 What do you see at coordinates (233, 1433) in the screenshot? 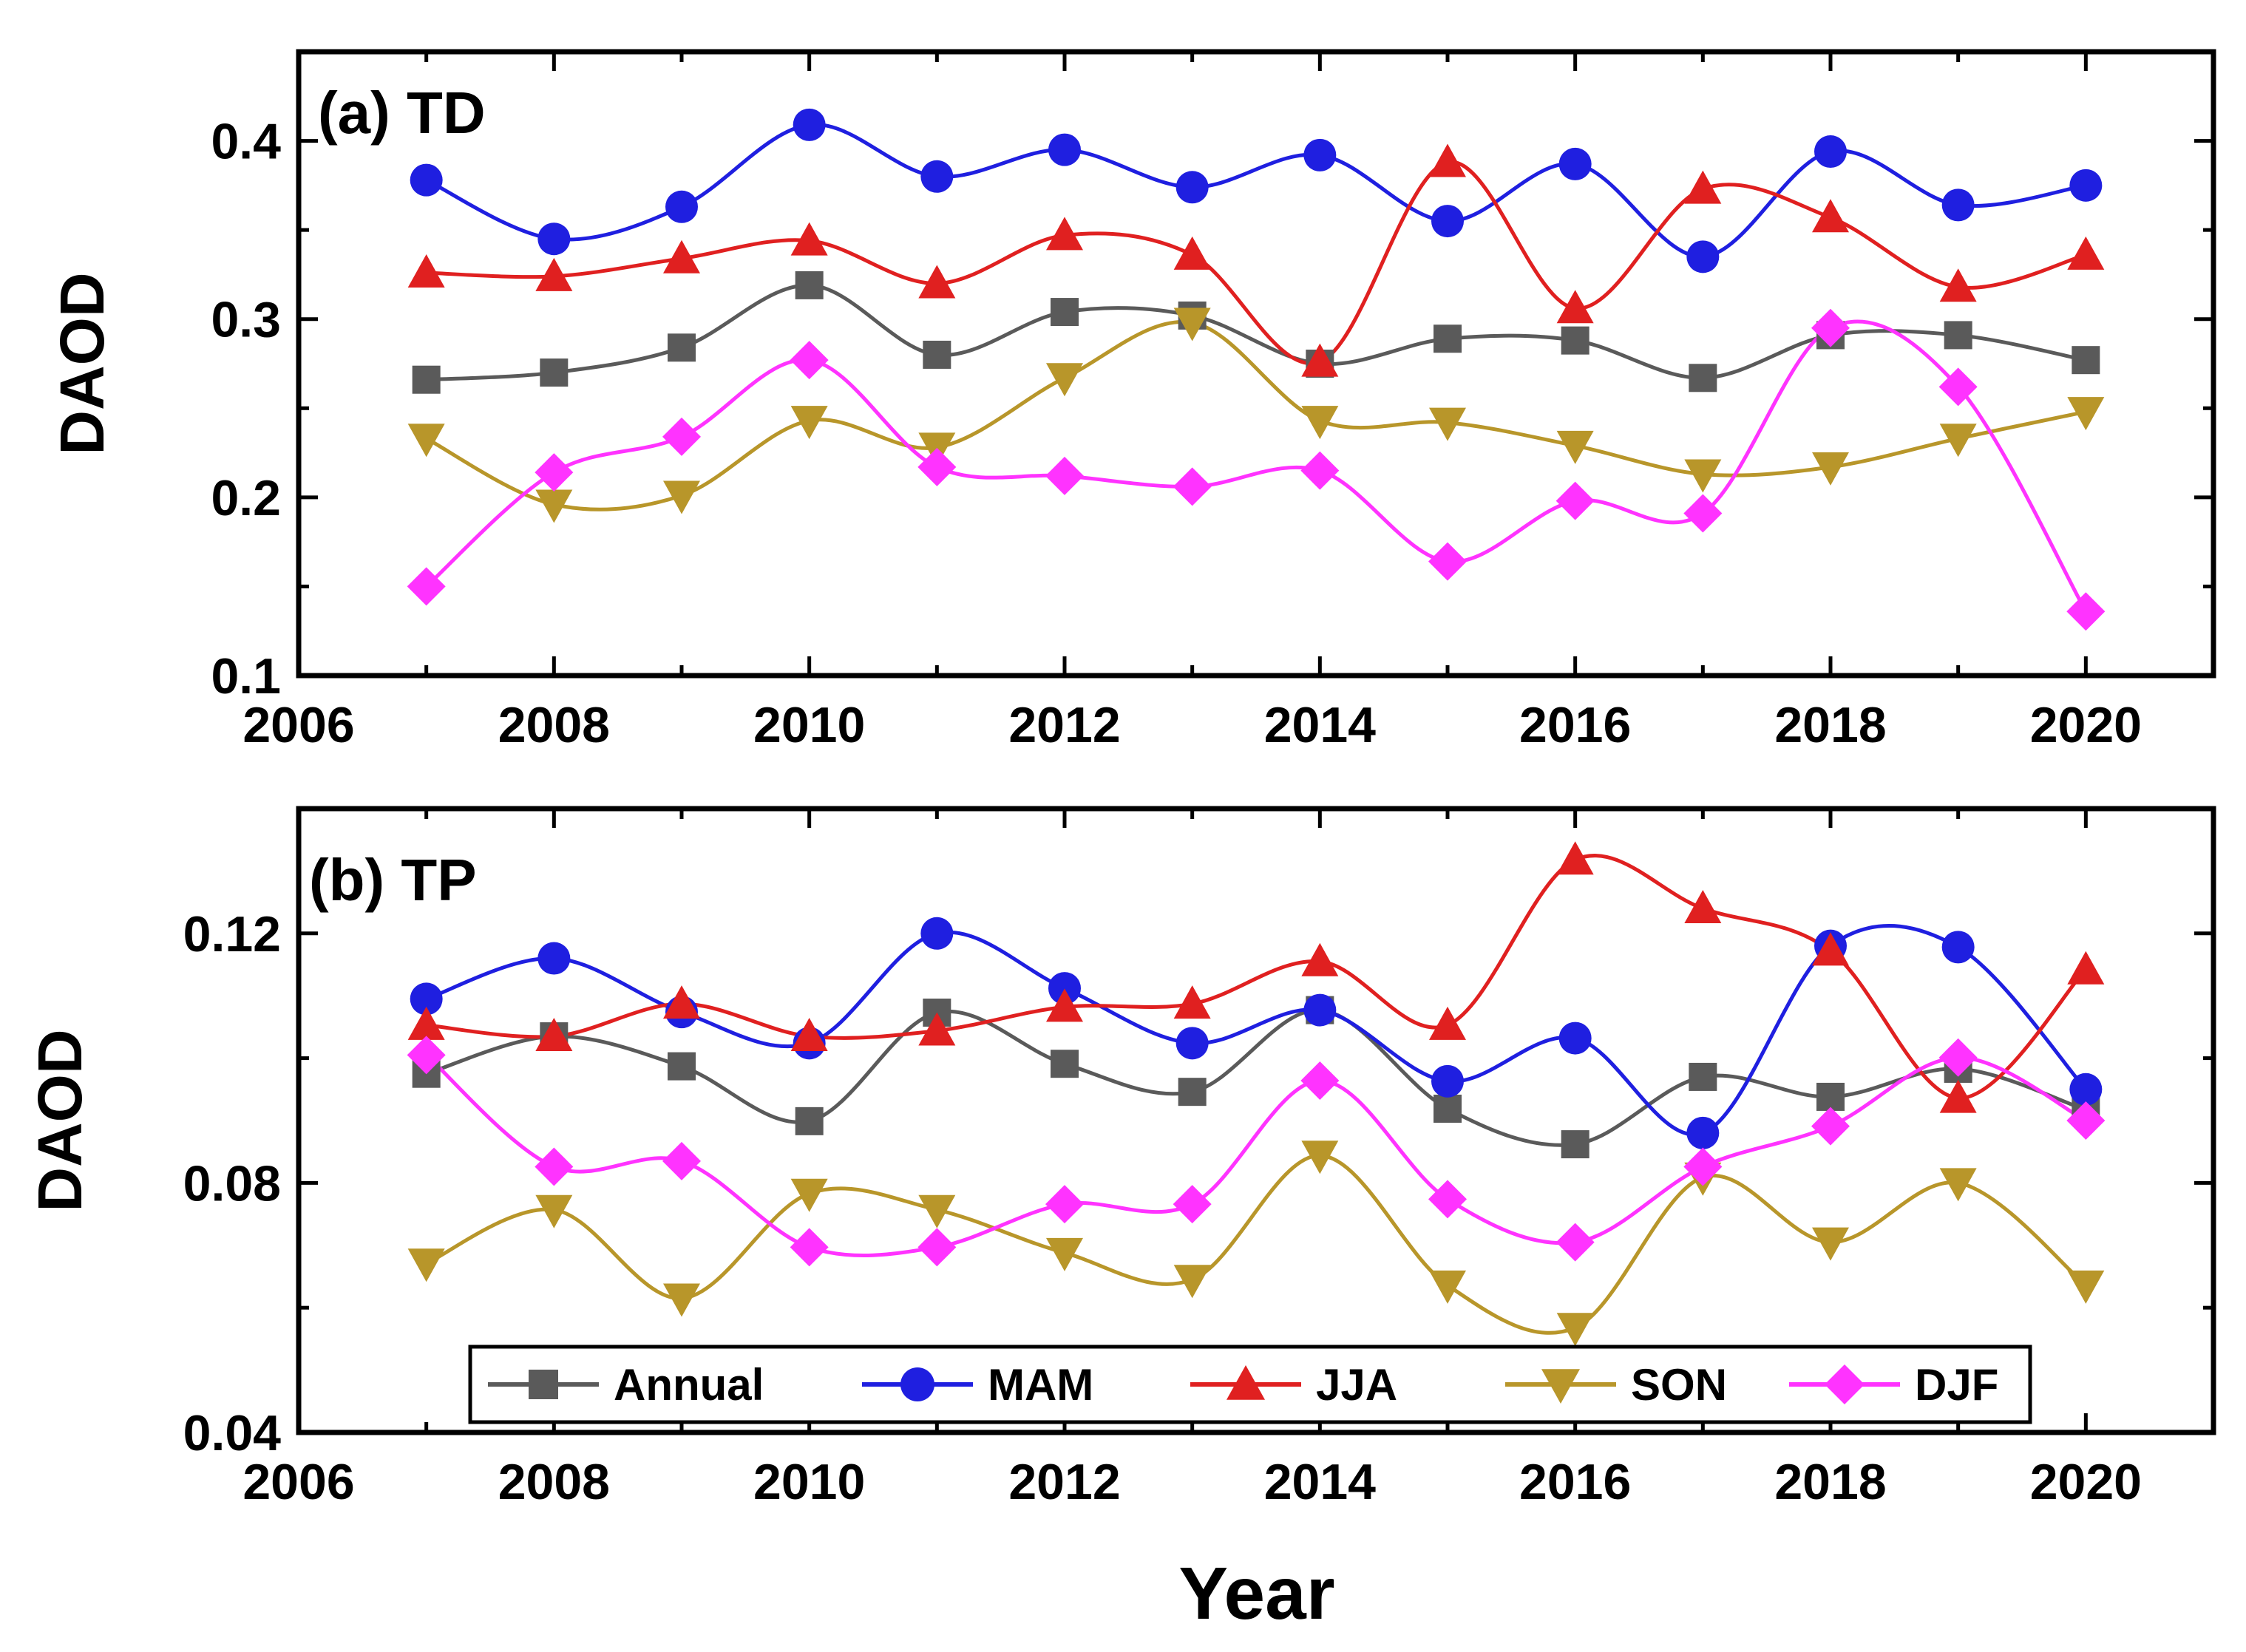
I see `y-tick-label: 0.04` at bounding box center [233, 1433].